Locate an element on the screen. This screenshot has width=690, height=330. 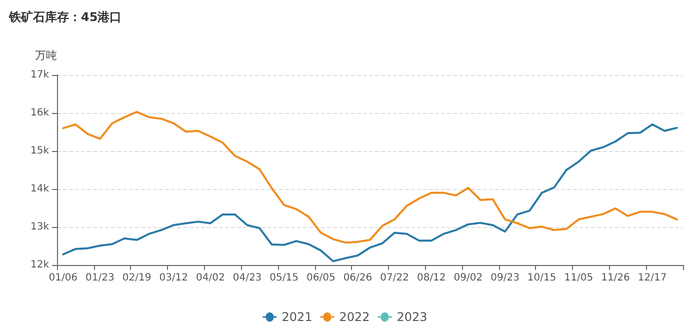
legend-label: 2023 is located at coordinates (412, 317).